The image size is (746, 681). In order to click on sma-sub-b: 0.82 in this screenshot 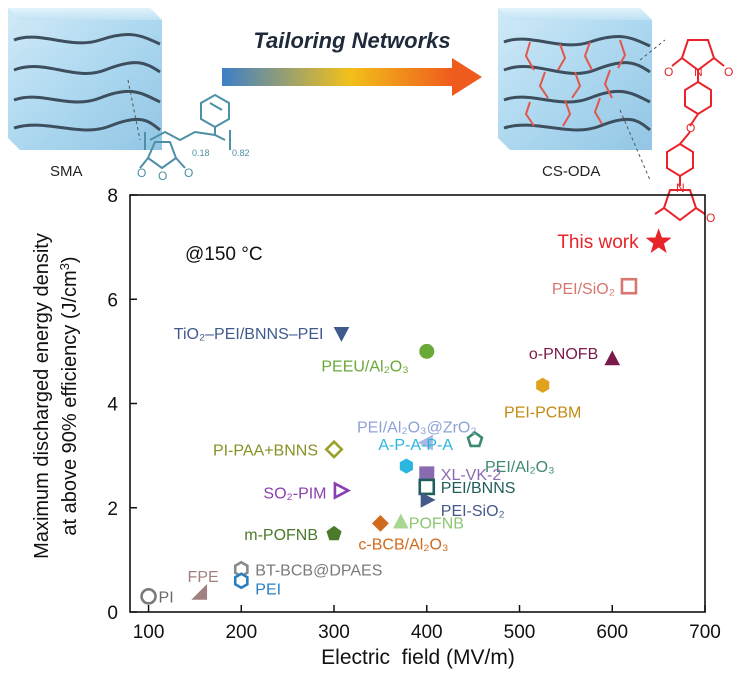, I will do `click(241, 153)`.